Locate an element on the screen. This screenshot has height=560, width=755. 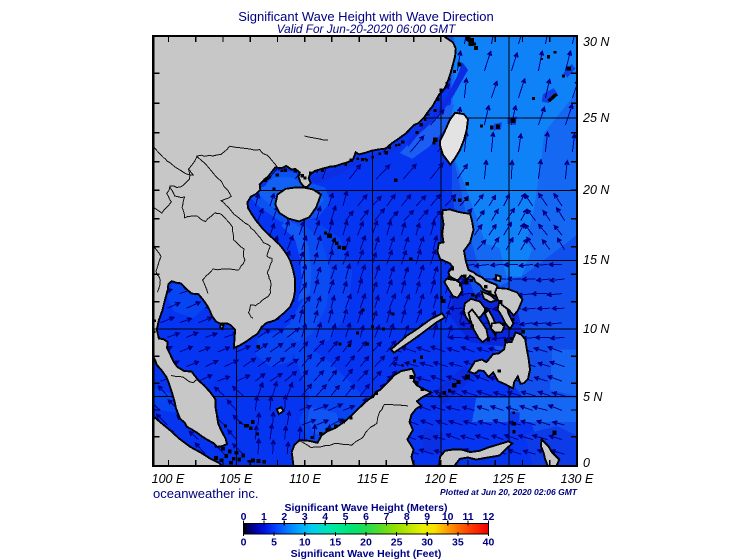
svg-text:Significant Wave Height (Meter: Significant Wave Height (Meters) is located at coordinates (366, 508).